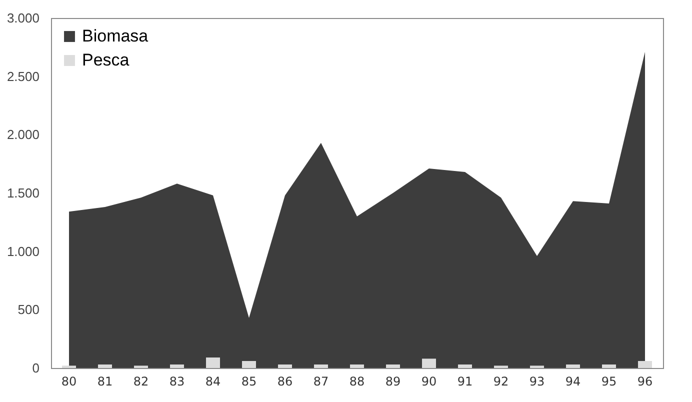 This screenshot has width=692, height=402. What do you see at coordinates (465, 381) in the screenshot?
I see `x-tick-label: 91` at bounding box center [465, 381].